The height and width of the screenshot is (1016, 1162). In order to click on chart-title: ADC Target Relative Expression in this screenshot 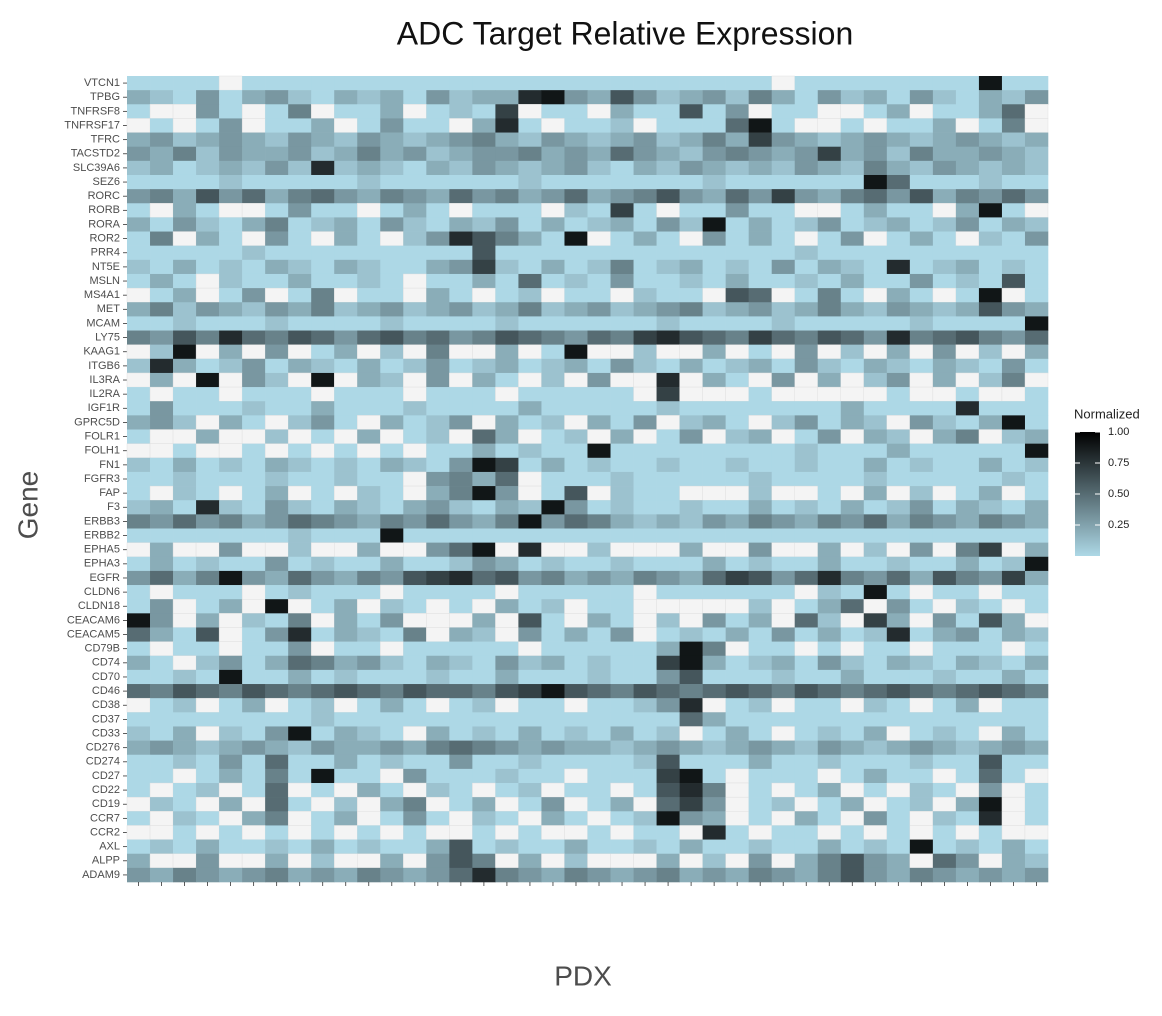, I will do `click(625, 33)`.